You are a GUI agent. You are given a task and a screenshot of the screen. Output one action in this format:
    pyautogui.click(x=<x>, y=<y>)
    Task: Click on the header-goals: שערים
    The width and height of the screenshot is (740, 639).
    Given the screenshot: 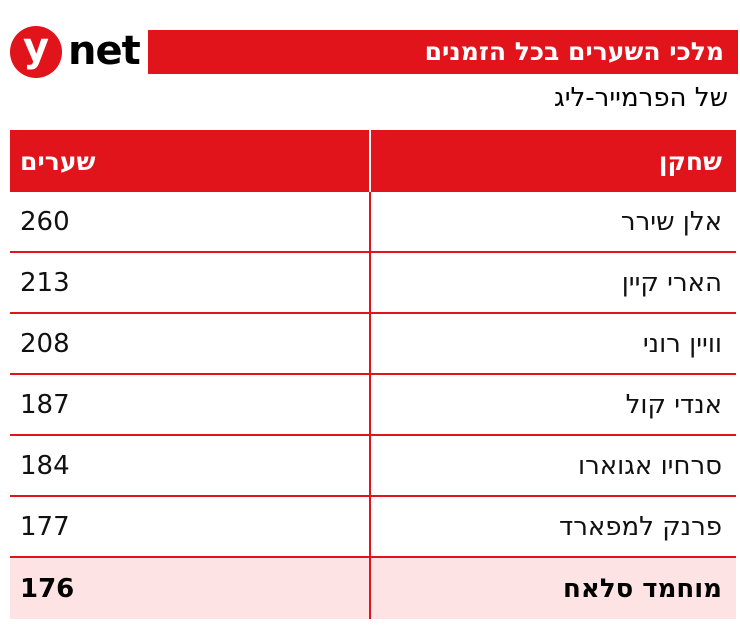 What is the action you would take?
    pyautogui.click(x=190, y=161)
    